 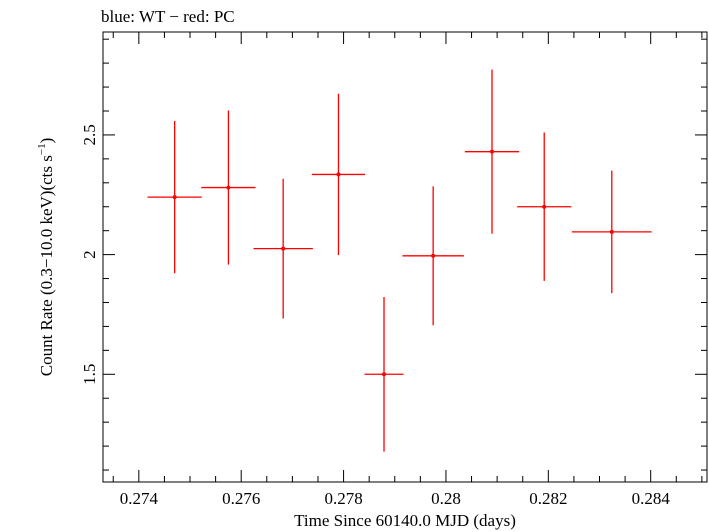 I want to click on chart-title: blue: WT − red: PC, so click(x=168, y=16).